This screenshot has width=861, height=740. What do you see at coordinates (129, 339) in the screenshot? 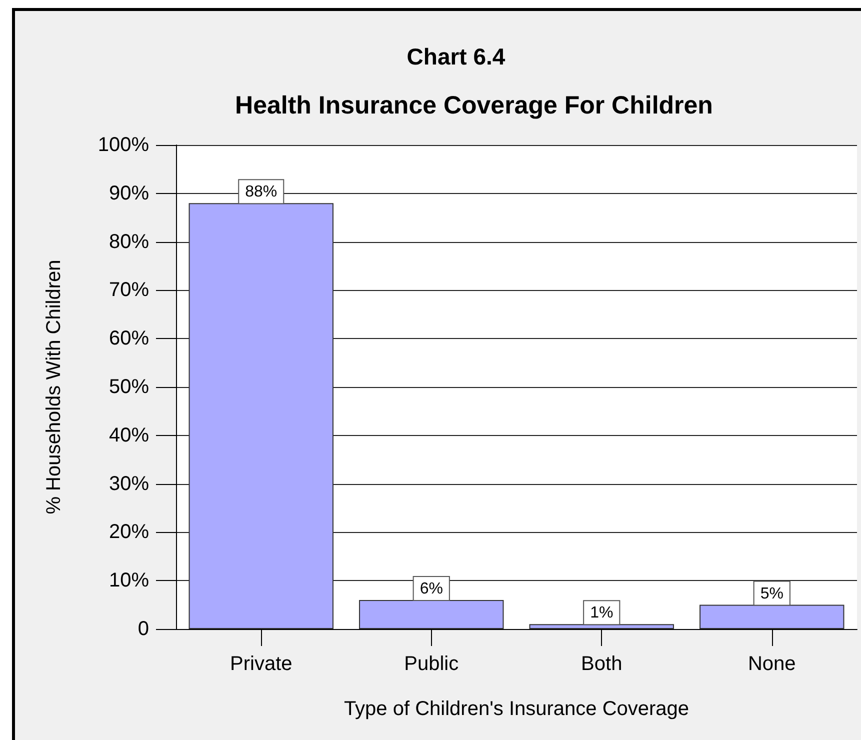
I see `y-tick-label: 60%` at bounding box center [129, 339].